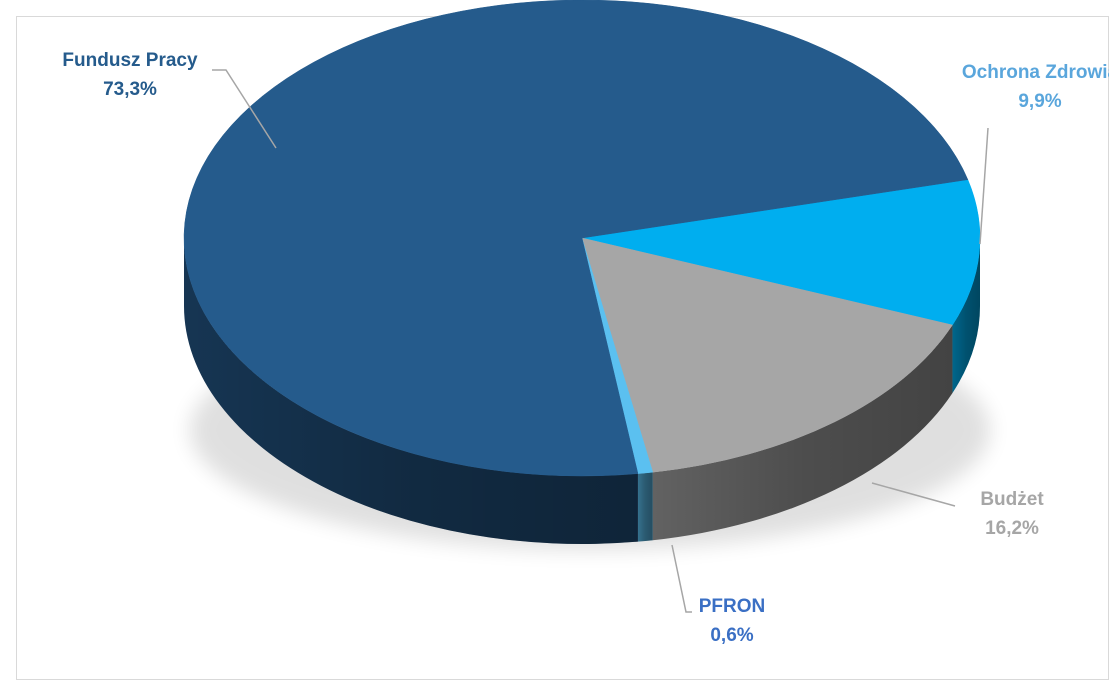  Describe the element at coordinates (130, 60) in the screenshot. I see `slice-name-label: Fundusz Pracy` at that location.